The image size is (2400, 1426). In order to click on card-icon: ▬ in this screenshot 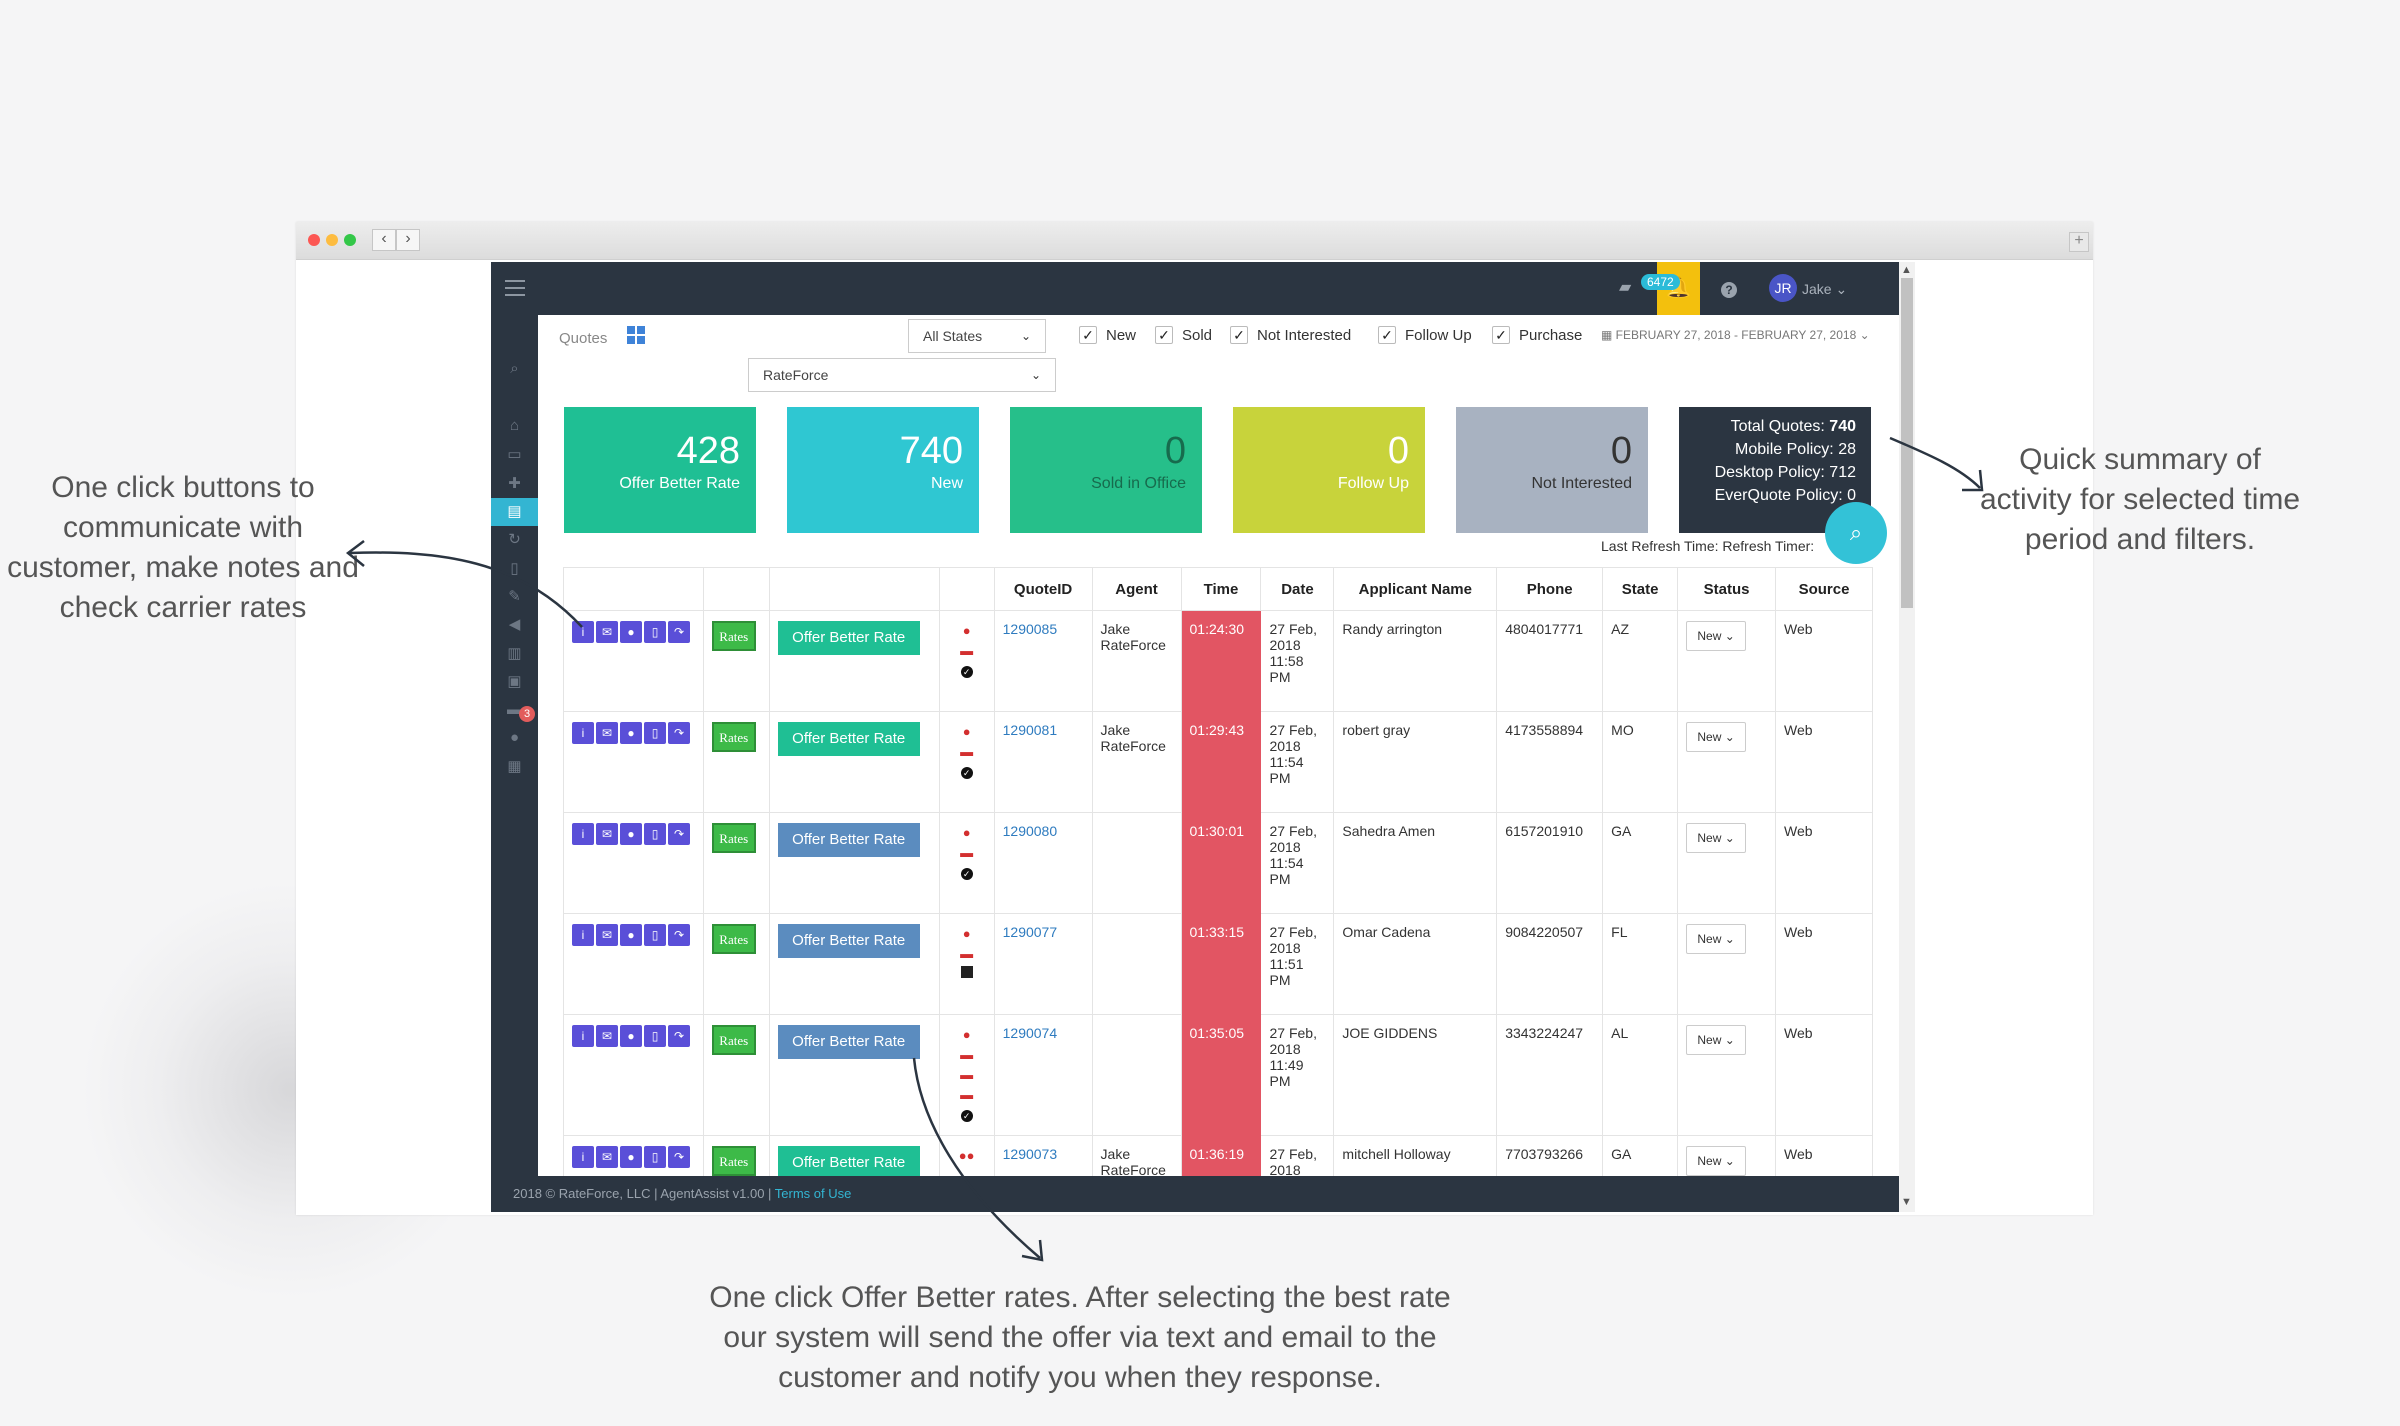, I will do `click(514, 709)`.